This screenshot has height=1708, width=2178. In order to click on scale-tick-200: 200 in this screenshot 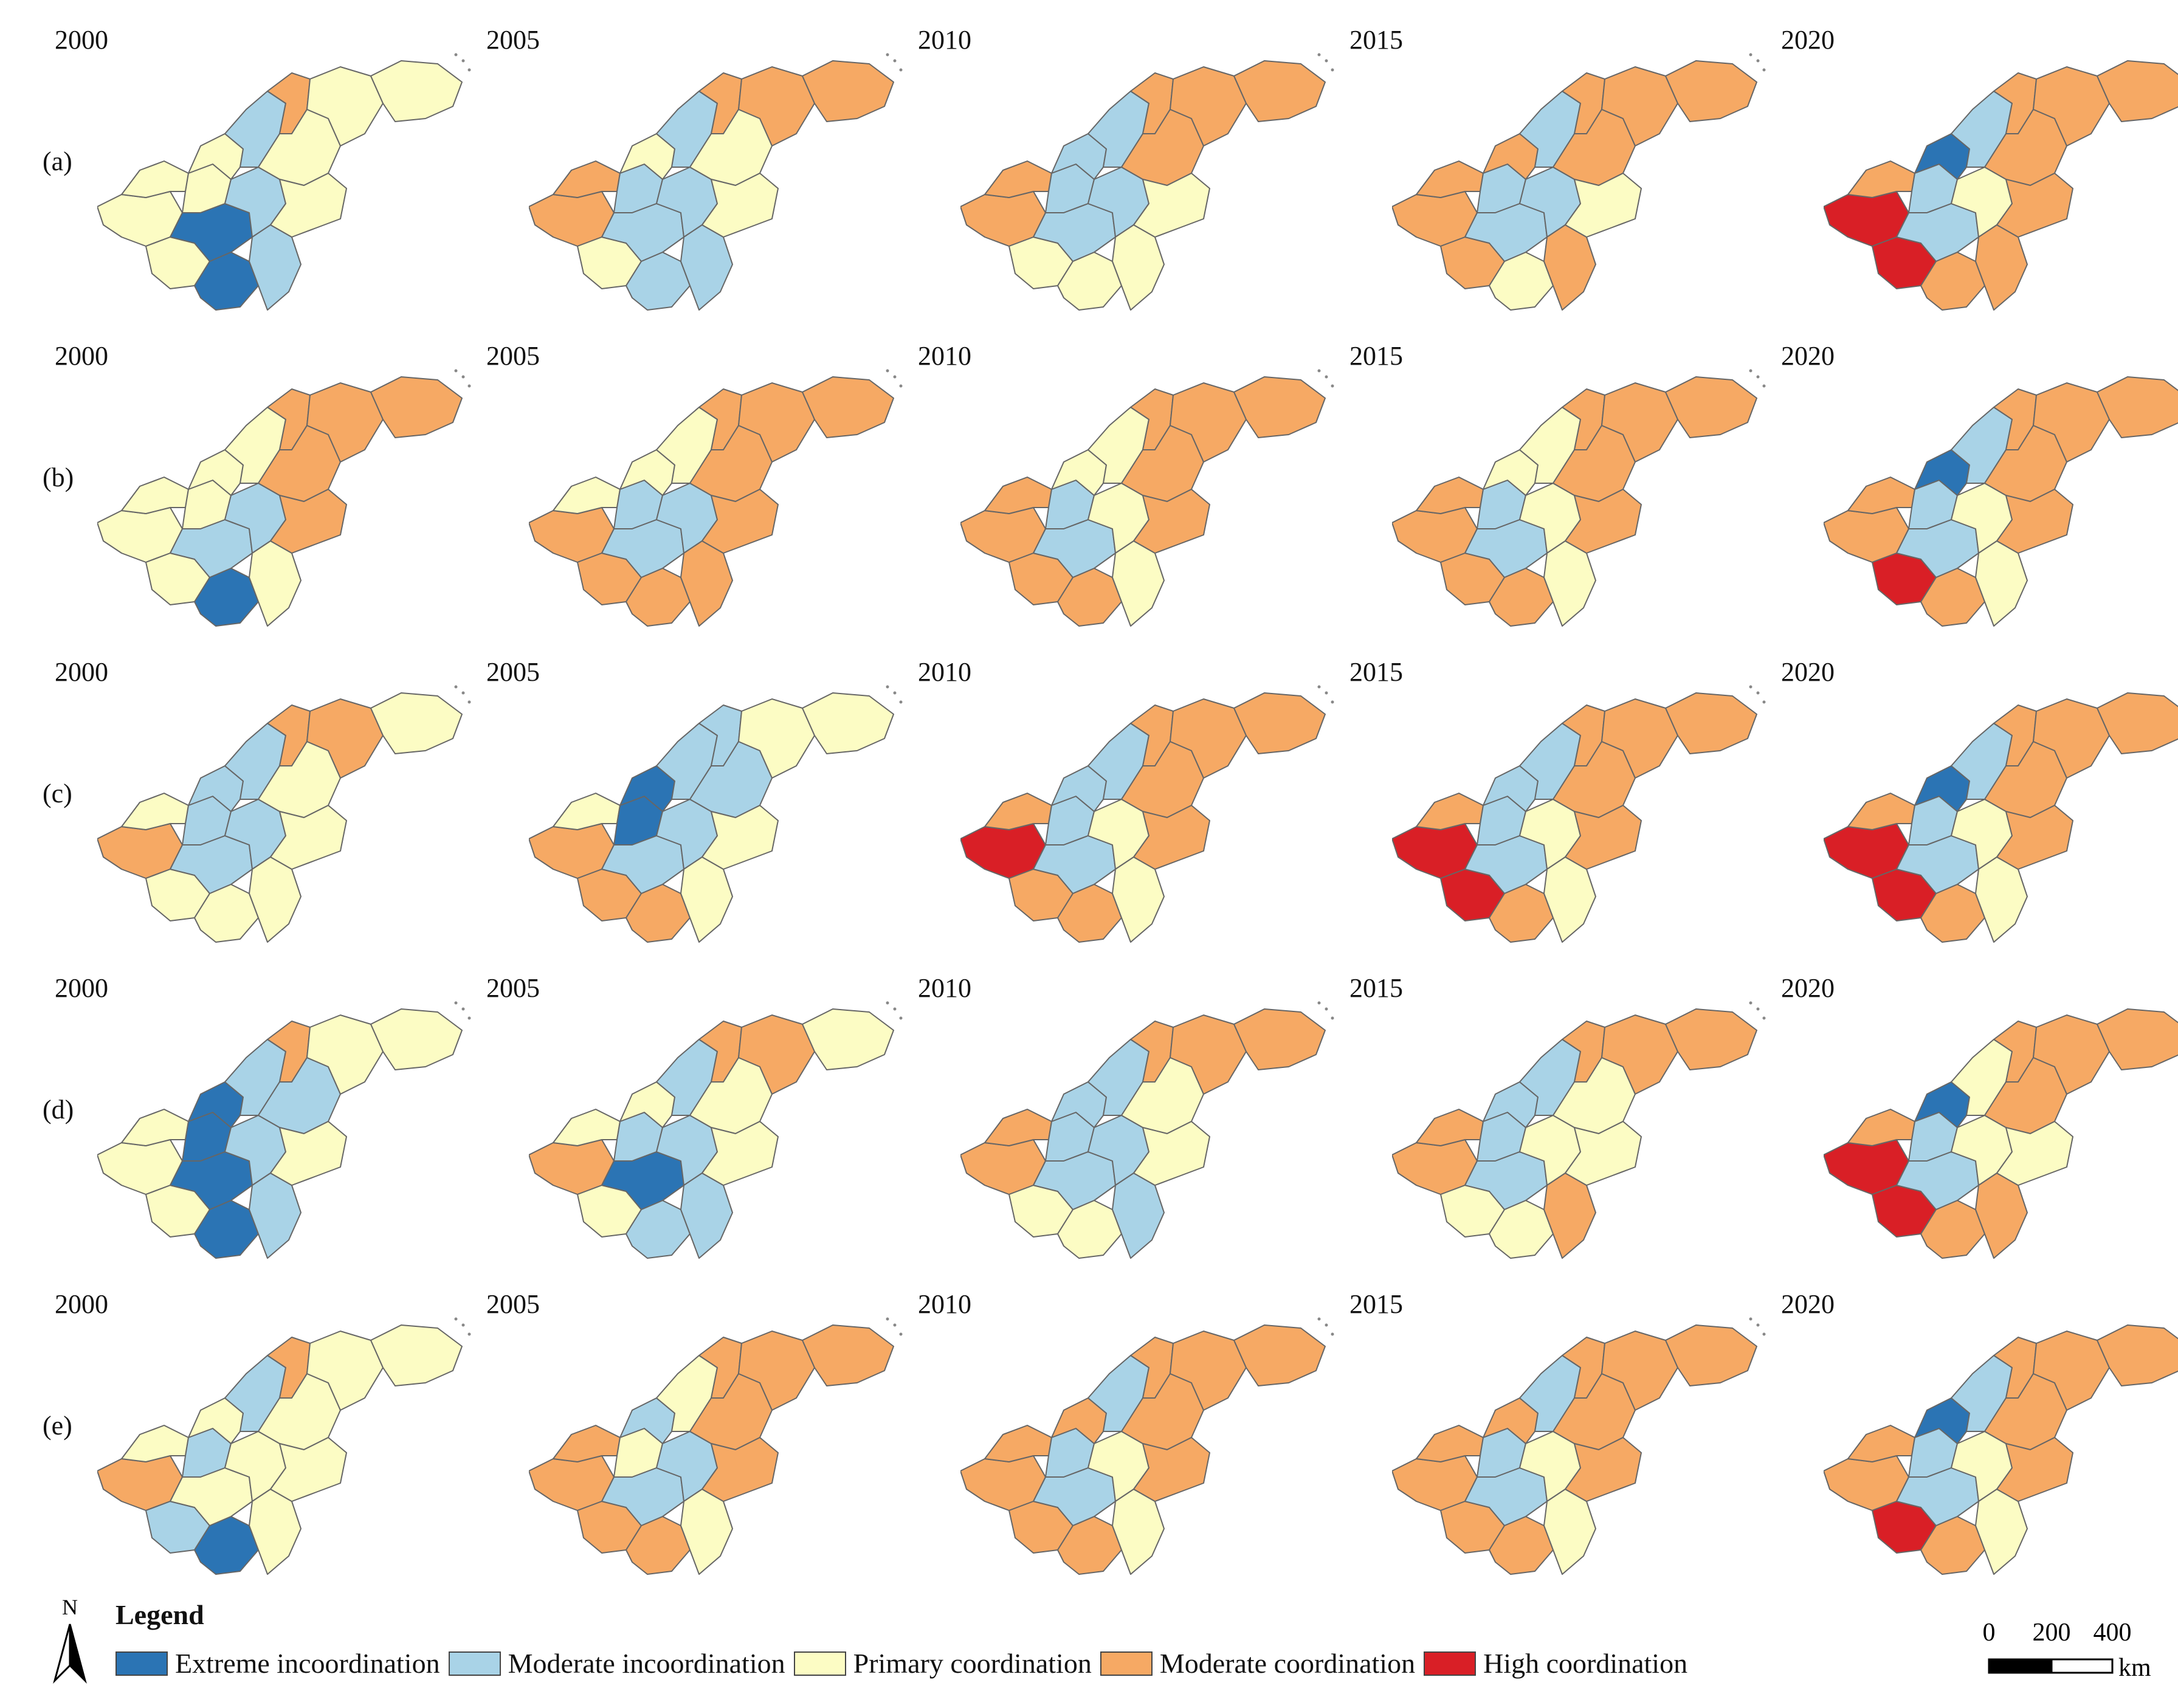, I will do `click(2052, 1633)`.